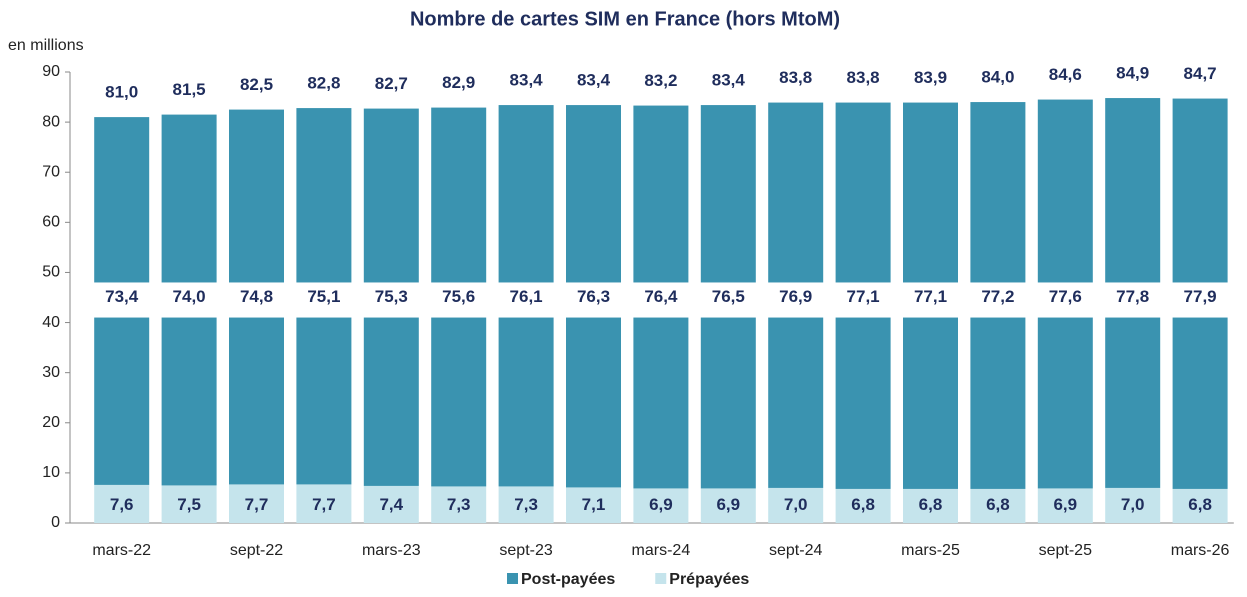 The height and width of the screenshot is (597, 1247). What do you see at coordinates (525, 550) in the screenshot?
I see `x-tick-label: sept-23` at bounding box center [525, 550].